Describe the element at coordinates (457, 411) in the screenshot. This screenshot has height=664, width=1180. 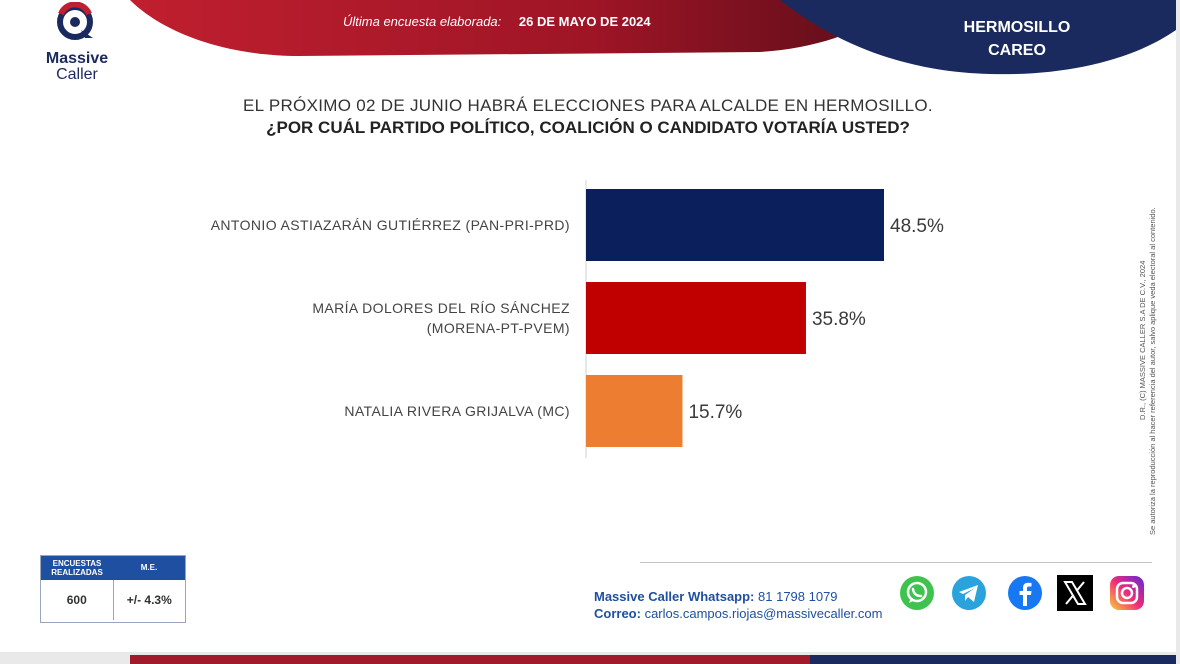
I see `category-label-3: NATALIA RIVERA GRIJALVA (MC)` at that location.